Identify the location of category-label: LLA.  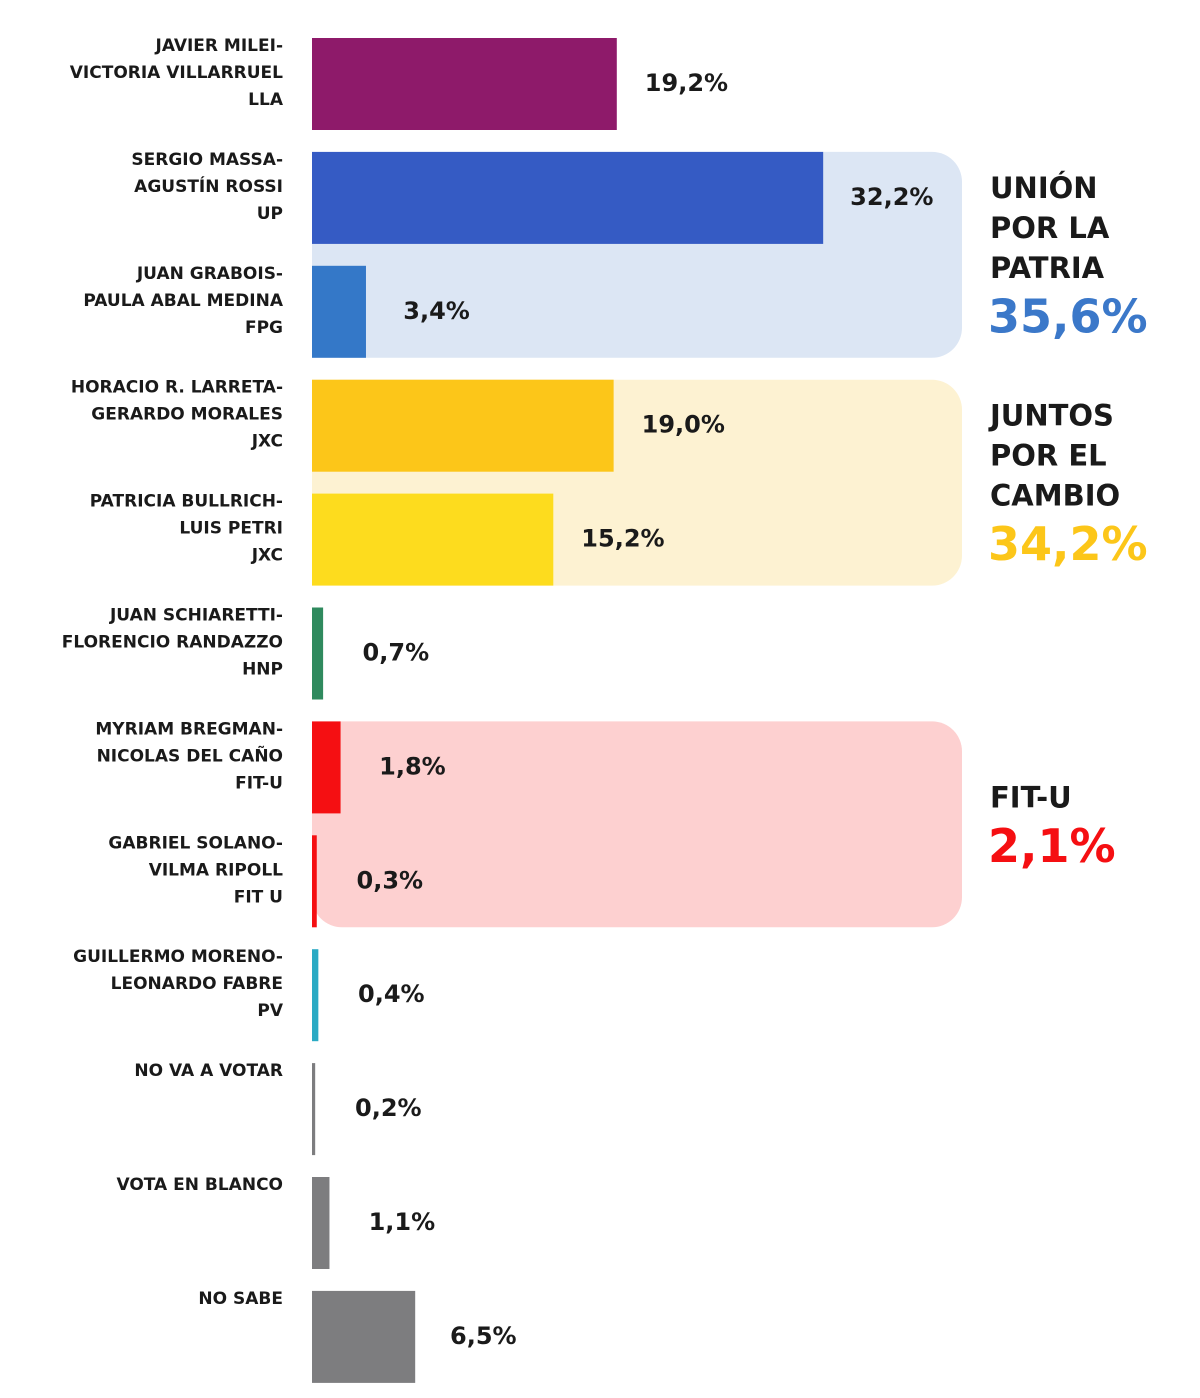
(266, 100).